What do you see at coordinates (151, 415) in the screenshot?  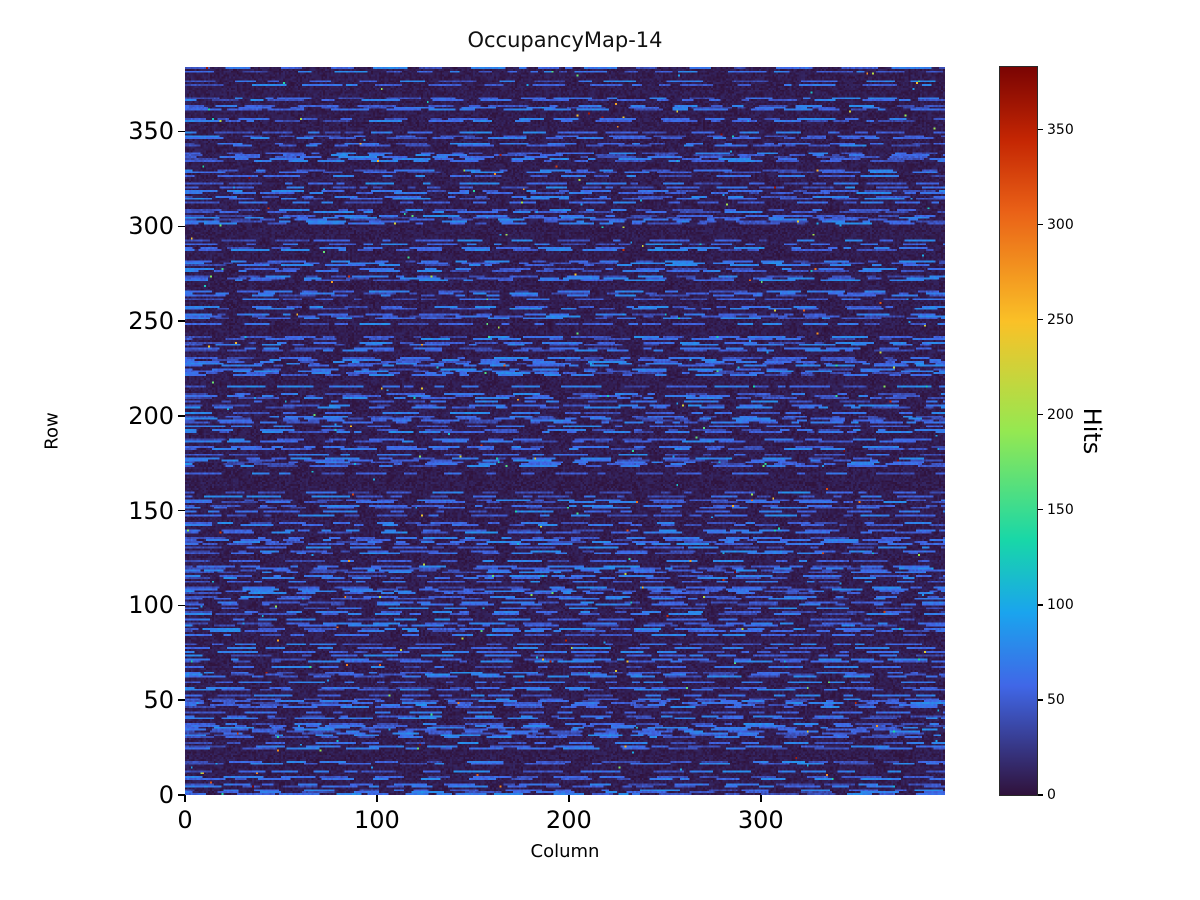 I see `y-tick-label: 200` at bounding box center [151, 415].